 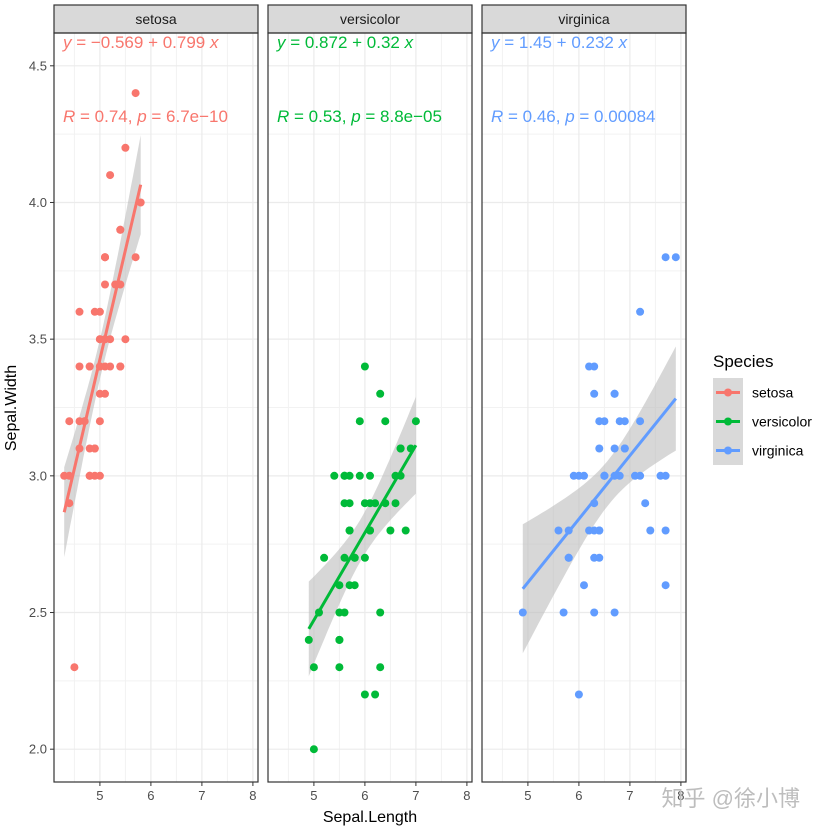 What do you see at coordinates (102, 348) in the screenshot?
I see `regression-line-setosa` at bounding box center [102, 348].